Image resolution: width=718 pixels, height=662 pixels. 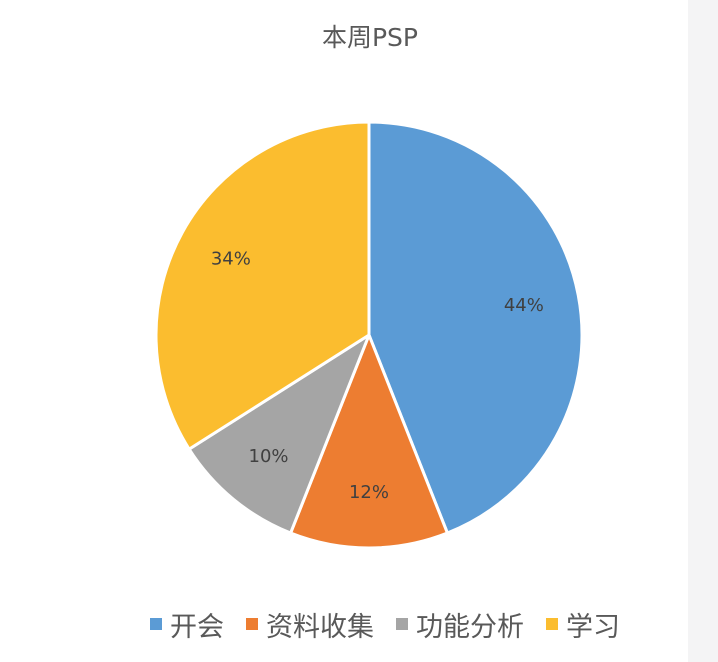 I want to click on legend-label: 功能分析, so click(x=470, y=627).